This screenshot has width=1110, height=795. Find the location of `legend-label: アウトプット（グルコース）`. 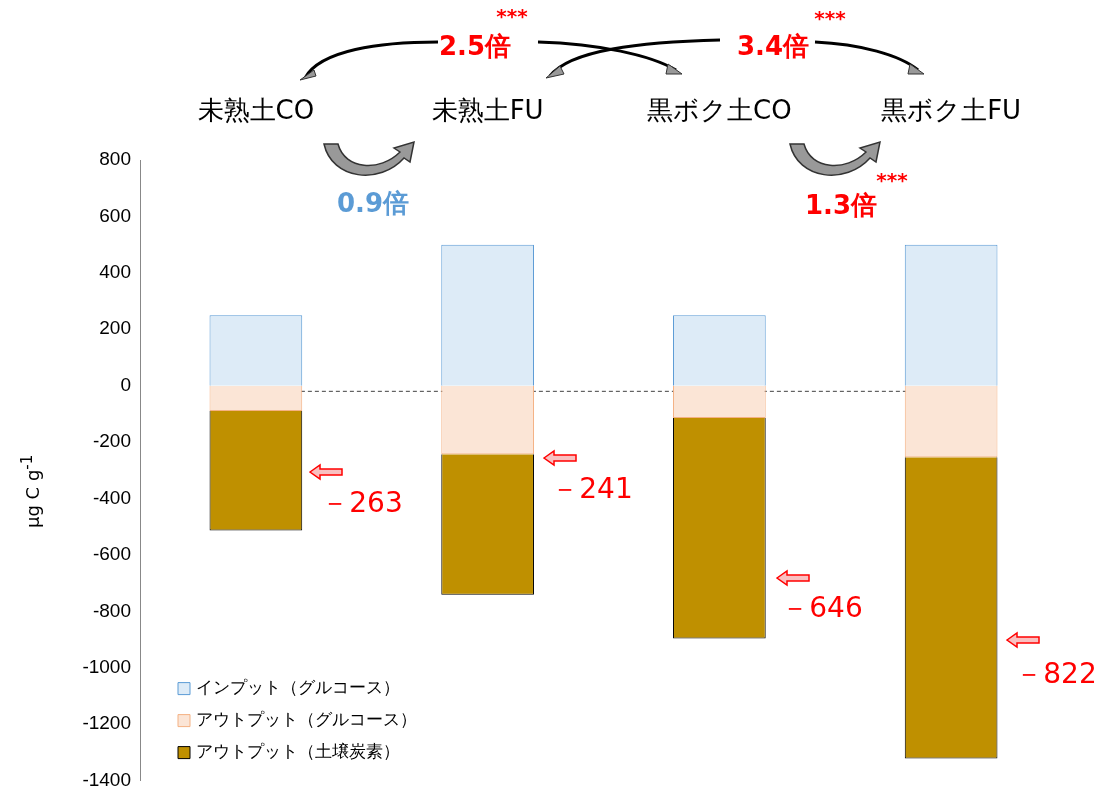

legend-label: アウトプット（グルコース） is located at coordinates (306, 719).